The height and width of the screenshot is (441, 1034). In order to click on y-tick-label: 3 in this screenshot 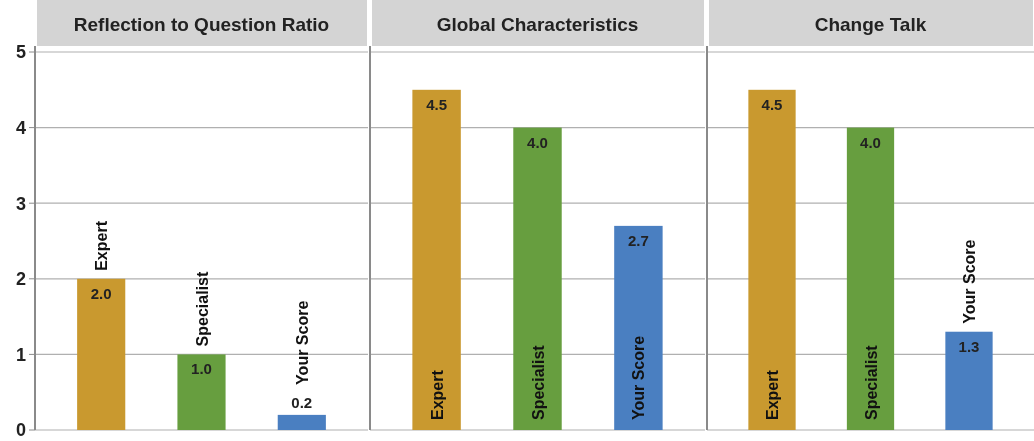, I will do `click(21, 203)`.